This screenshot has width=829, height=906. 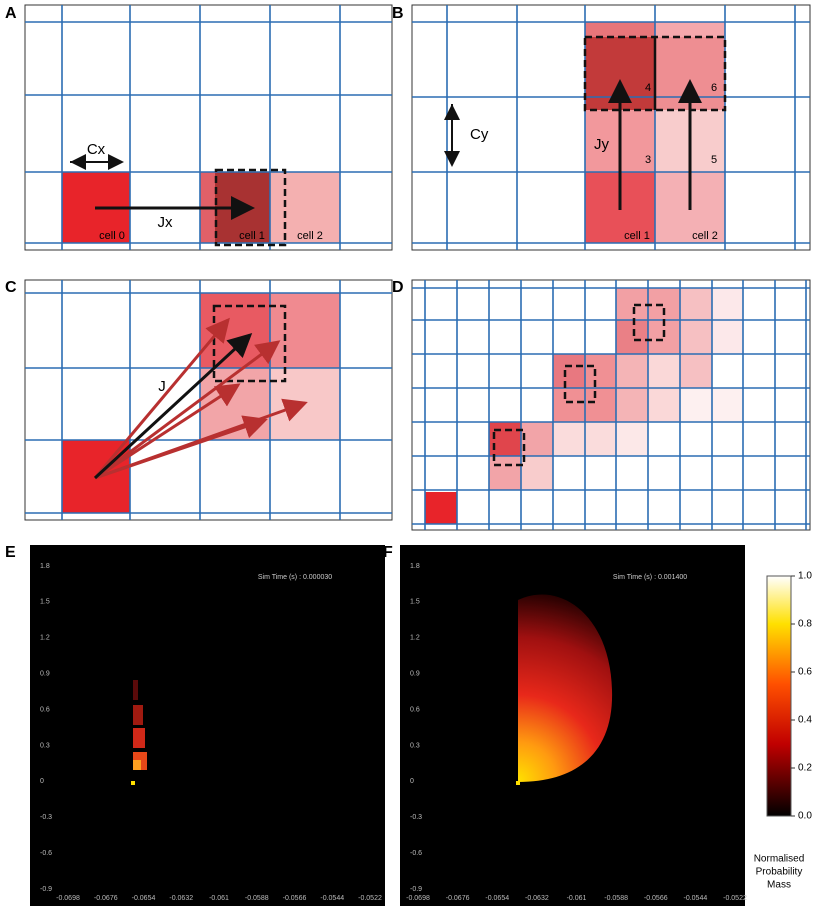 What do you see at coordinates (112, 236) in the screenshot?
I see `cell-label: cell 0` at bounding box center [112, 236].